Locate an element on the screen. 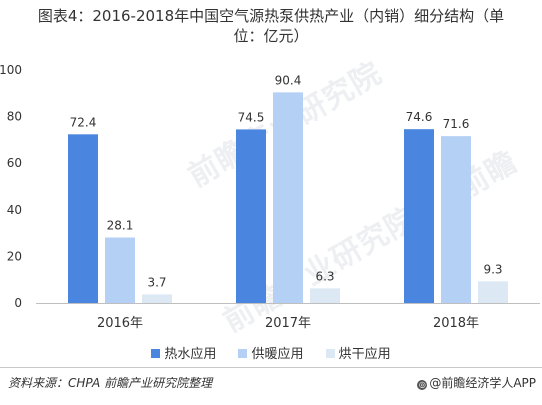 The height and width of the screenshot is (405, 542). legend-label-drying: 烘干应用 is located at coordinates (364, 354).